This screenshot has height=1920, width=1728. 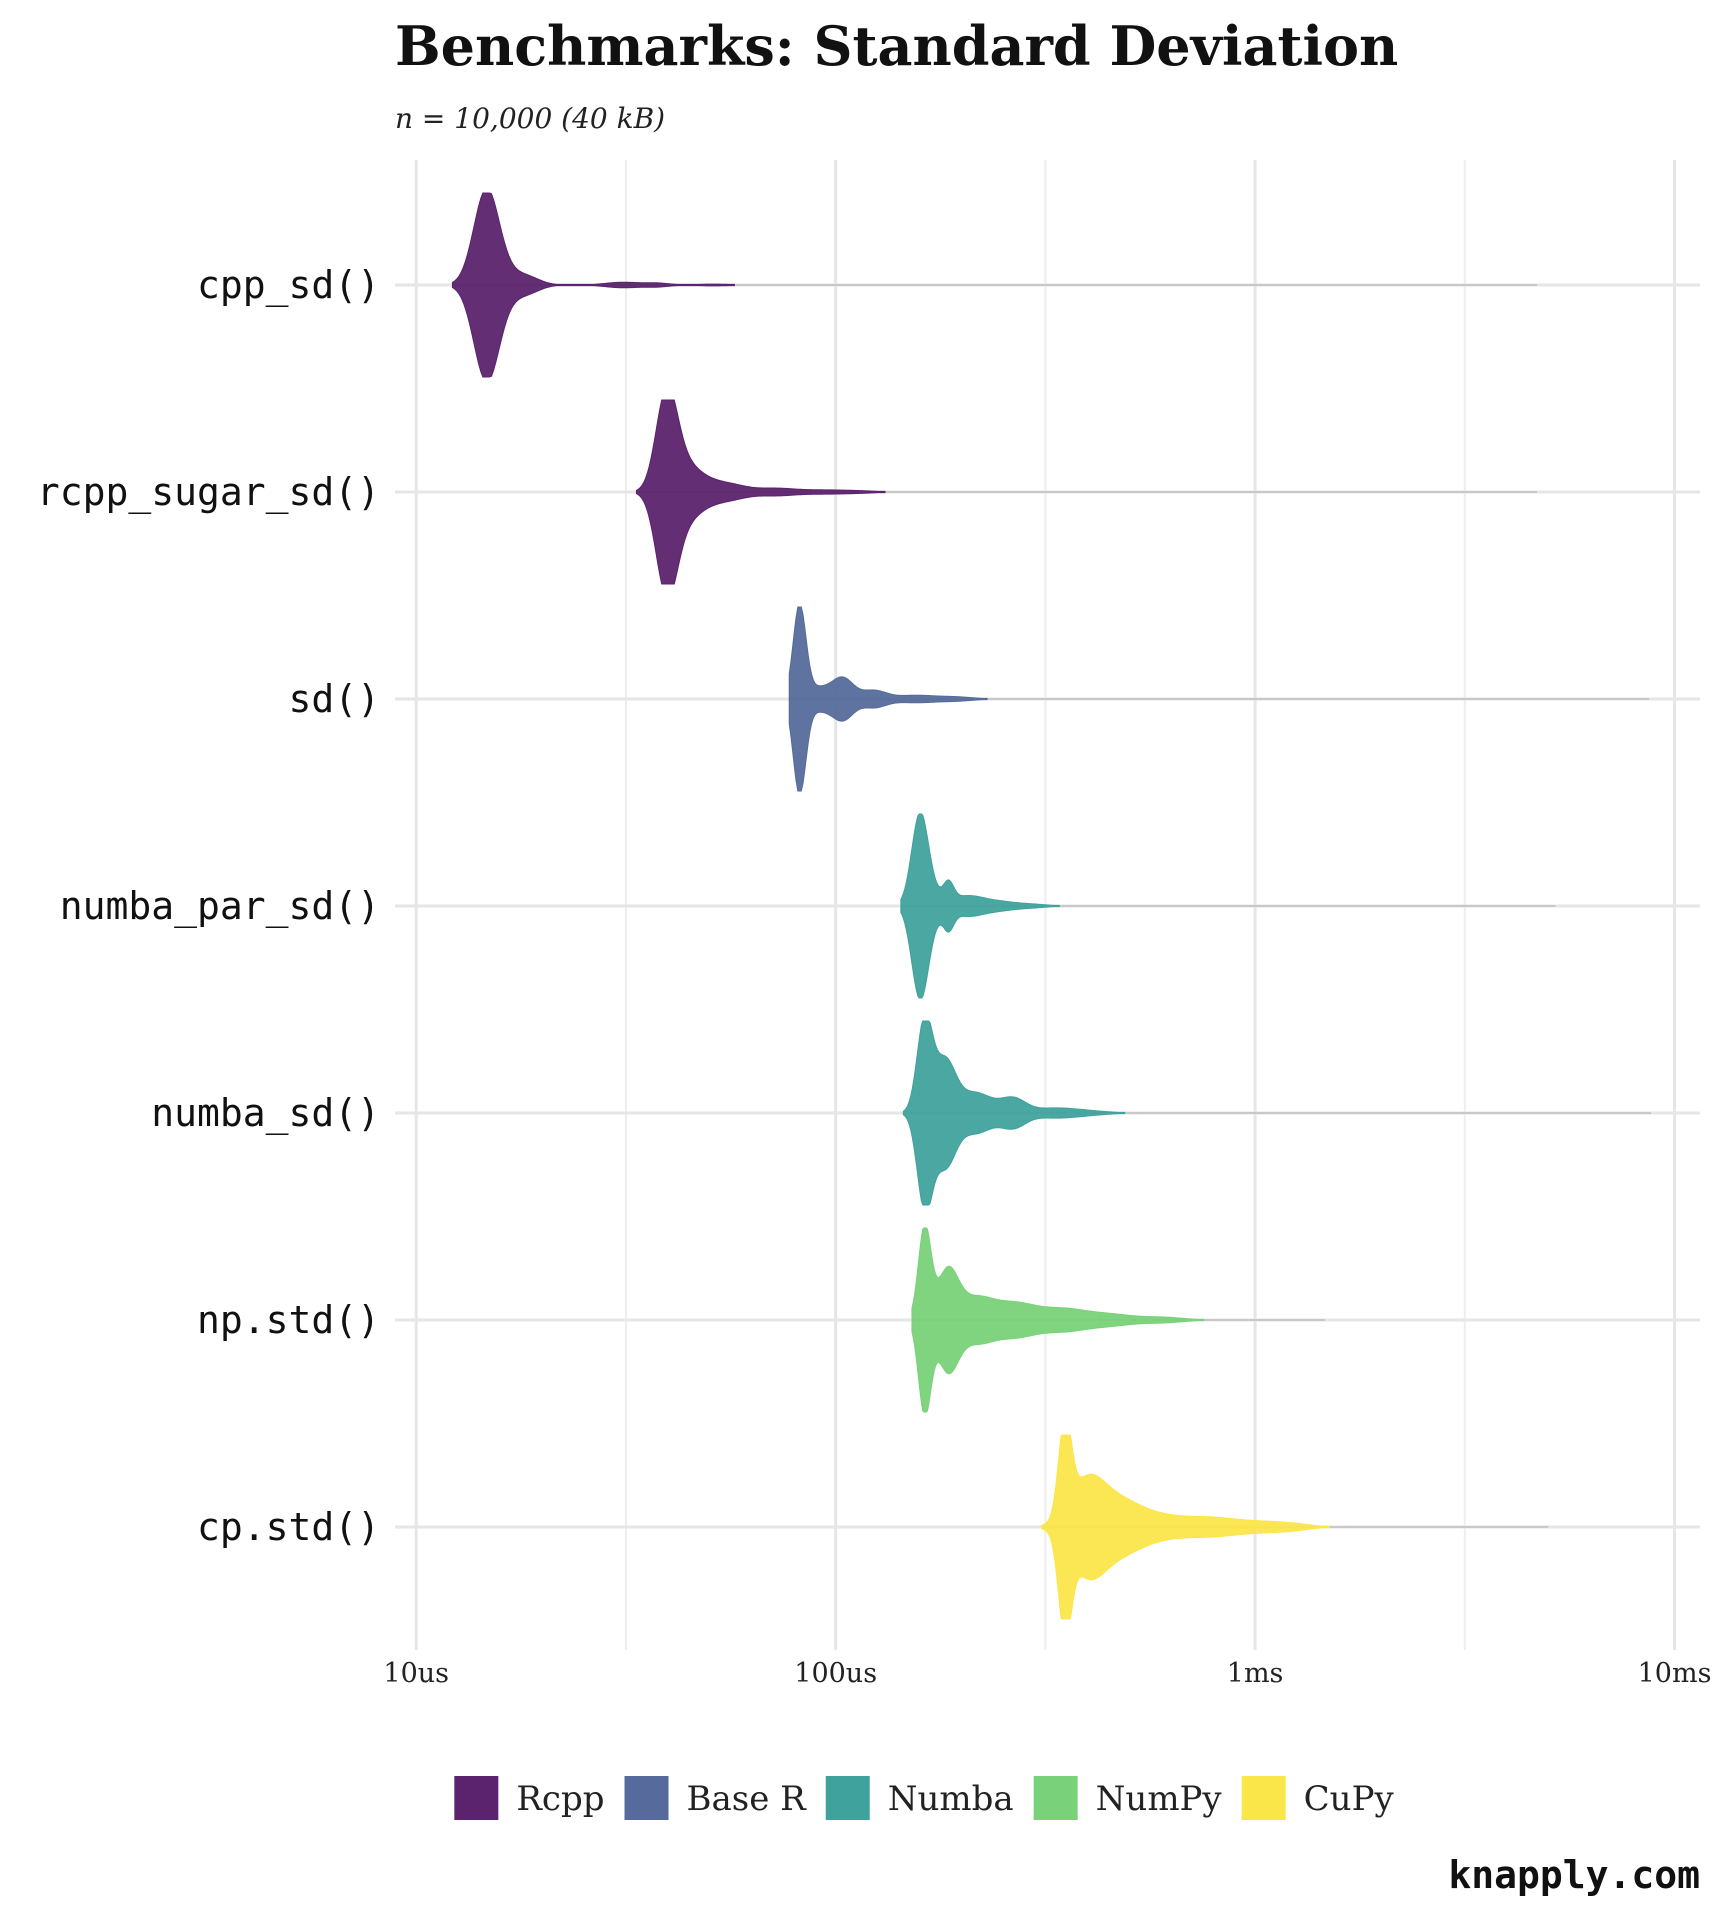 I want to click on y-tick-label: numba_sd(), so click(x=265, y=1113).